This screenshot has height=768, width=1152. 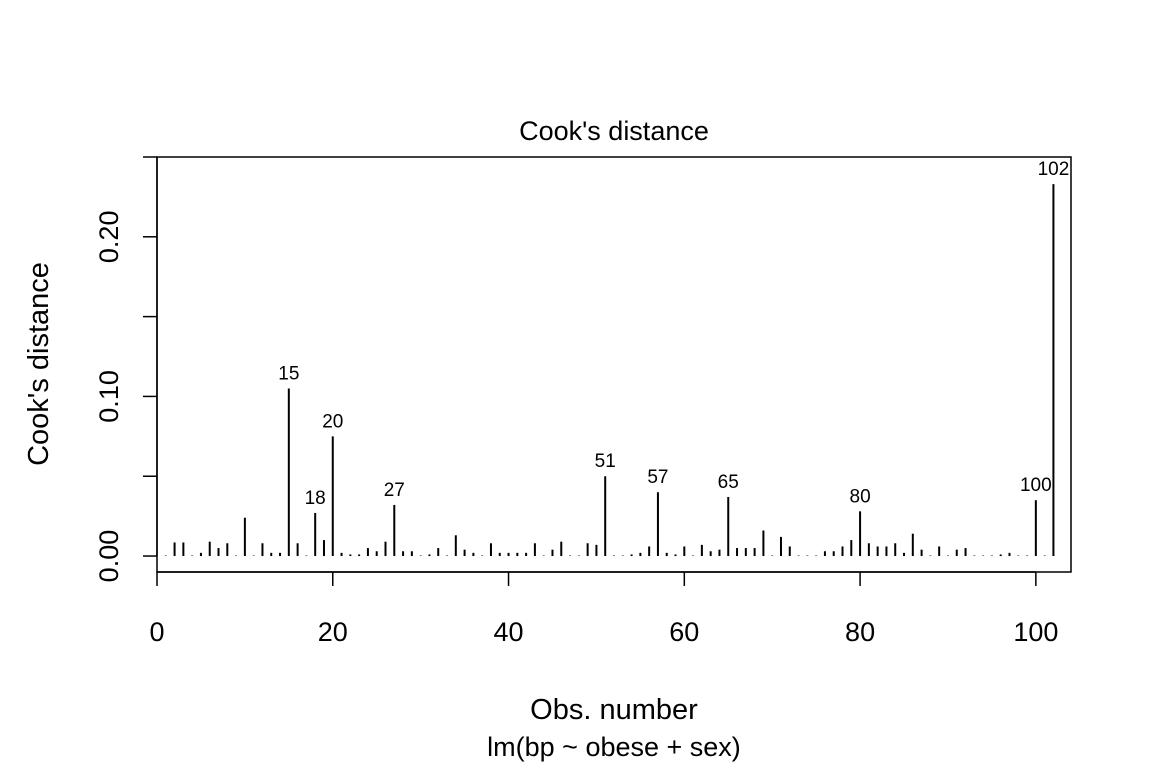 What do you see at coordinates (657, 477) in the screenshot?
I see `point-label: 57` at bounding box center [657, 477].